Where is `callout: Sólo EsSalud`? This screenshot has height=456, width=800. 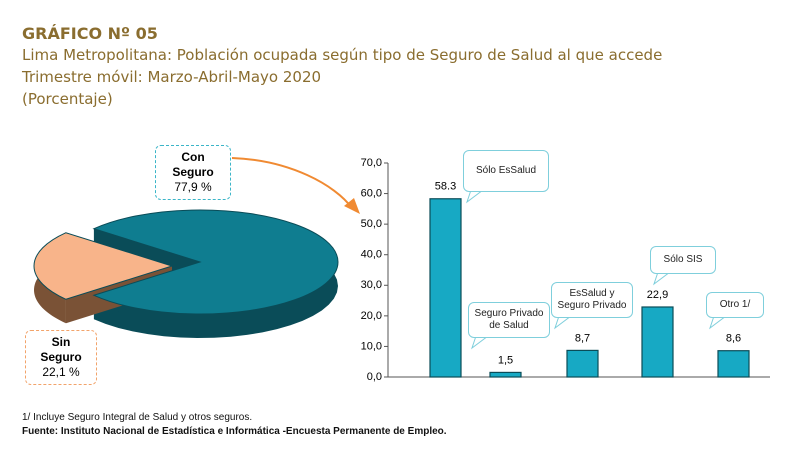 callout: Sólo EsSalud is located at coordinates (506, 171).